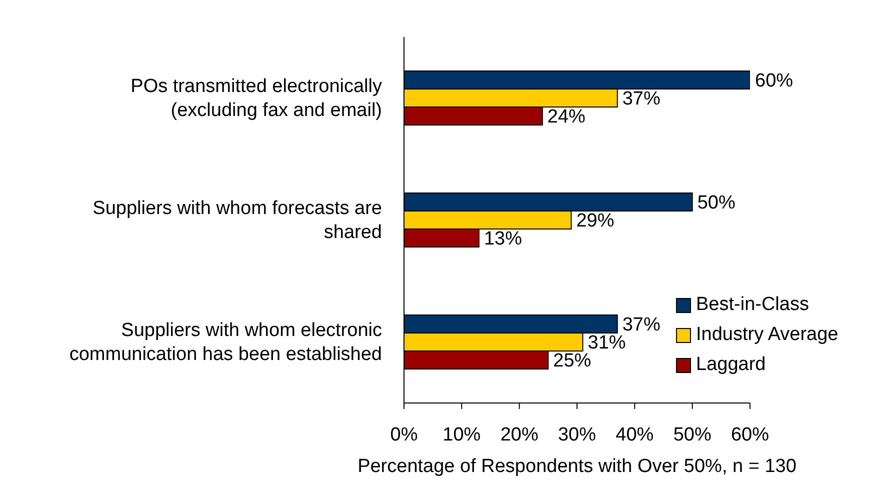 This screenshot has width=871, height=486. Describe the element at coordinates (635, 435) in the screenshot. I see `x-tick-label: 40%` at that location.